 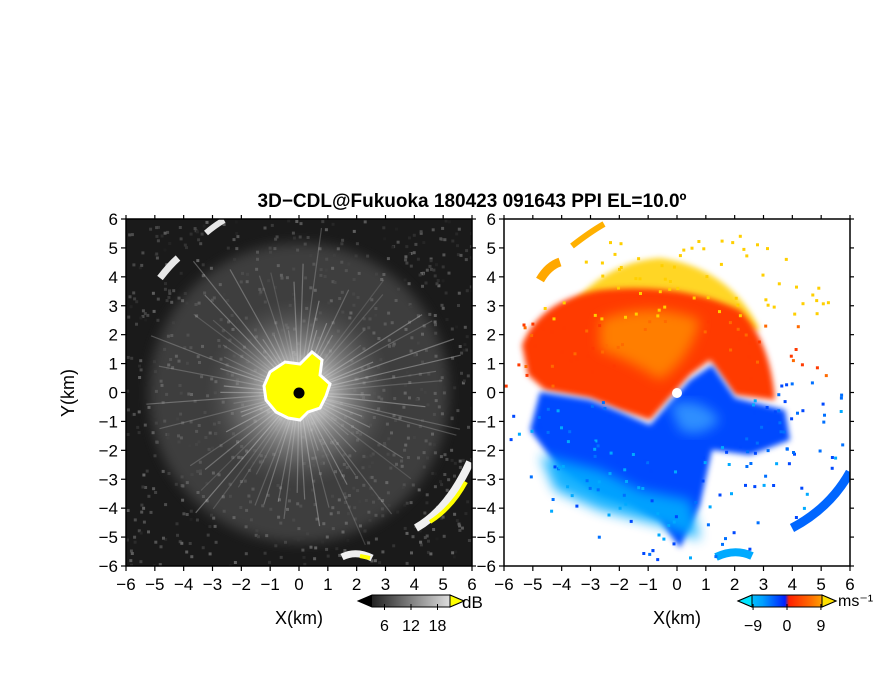 I want to click on velocity-colorbar-unit: ms⁻¹, so click(x=855, y=601).